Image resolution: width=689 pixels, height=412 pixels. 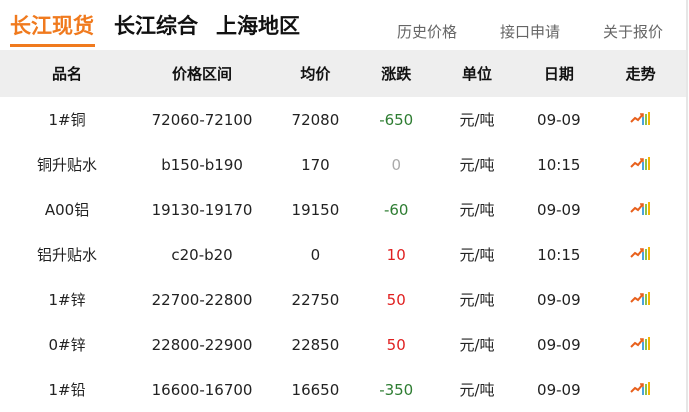 What do you see at coordinates (315, 389) in the screenshot?
I see `cell-avg: 16650` at bounding box center [315, 389].